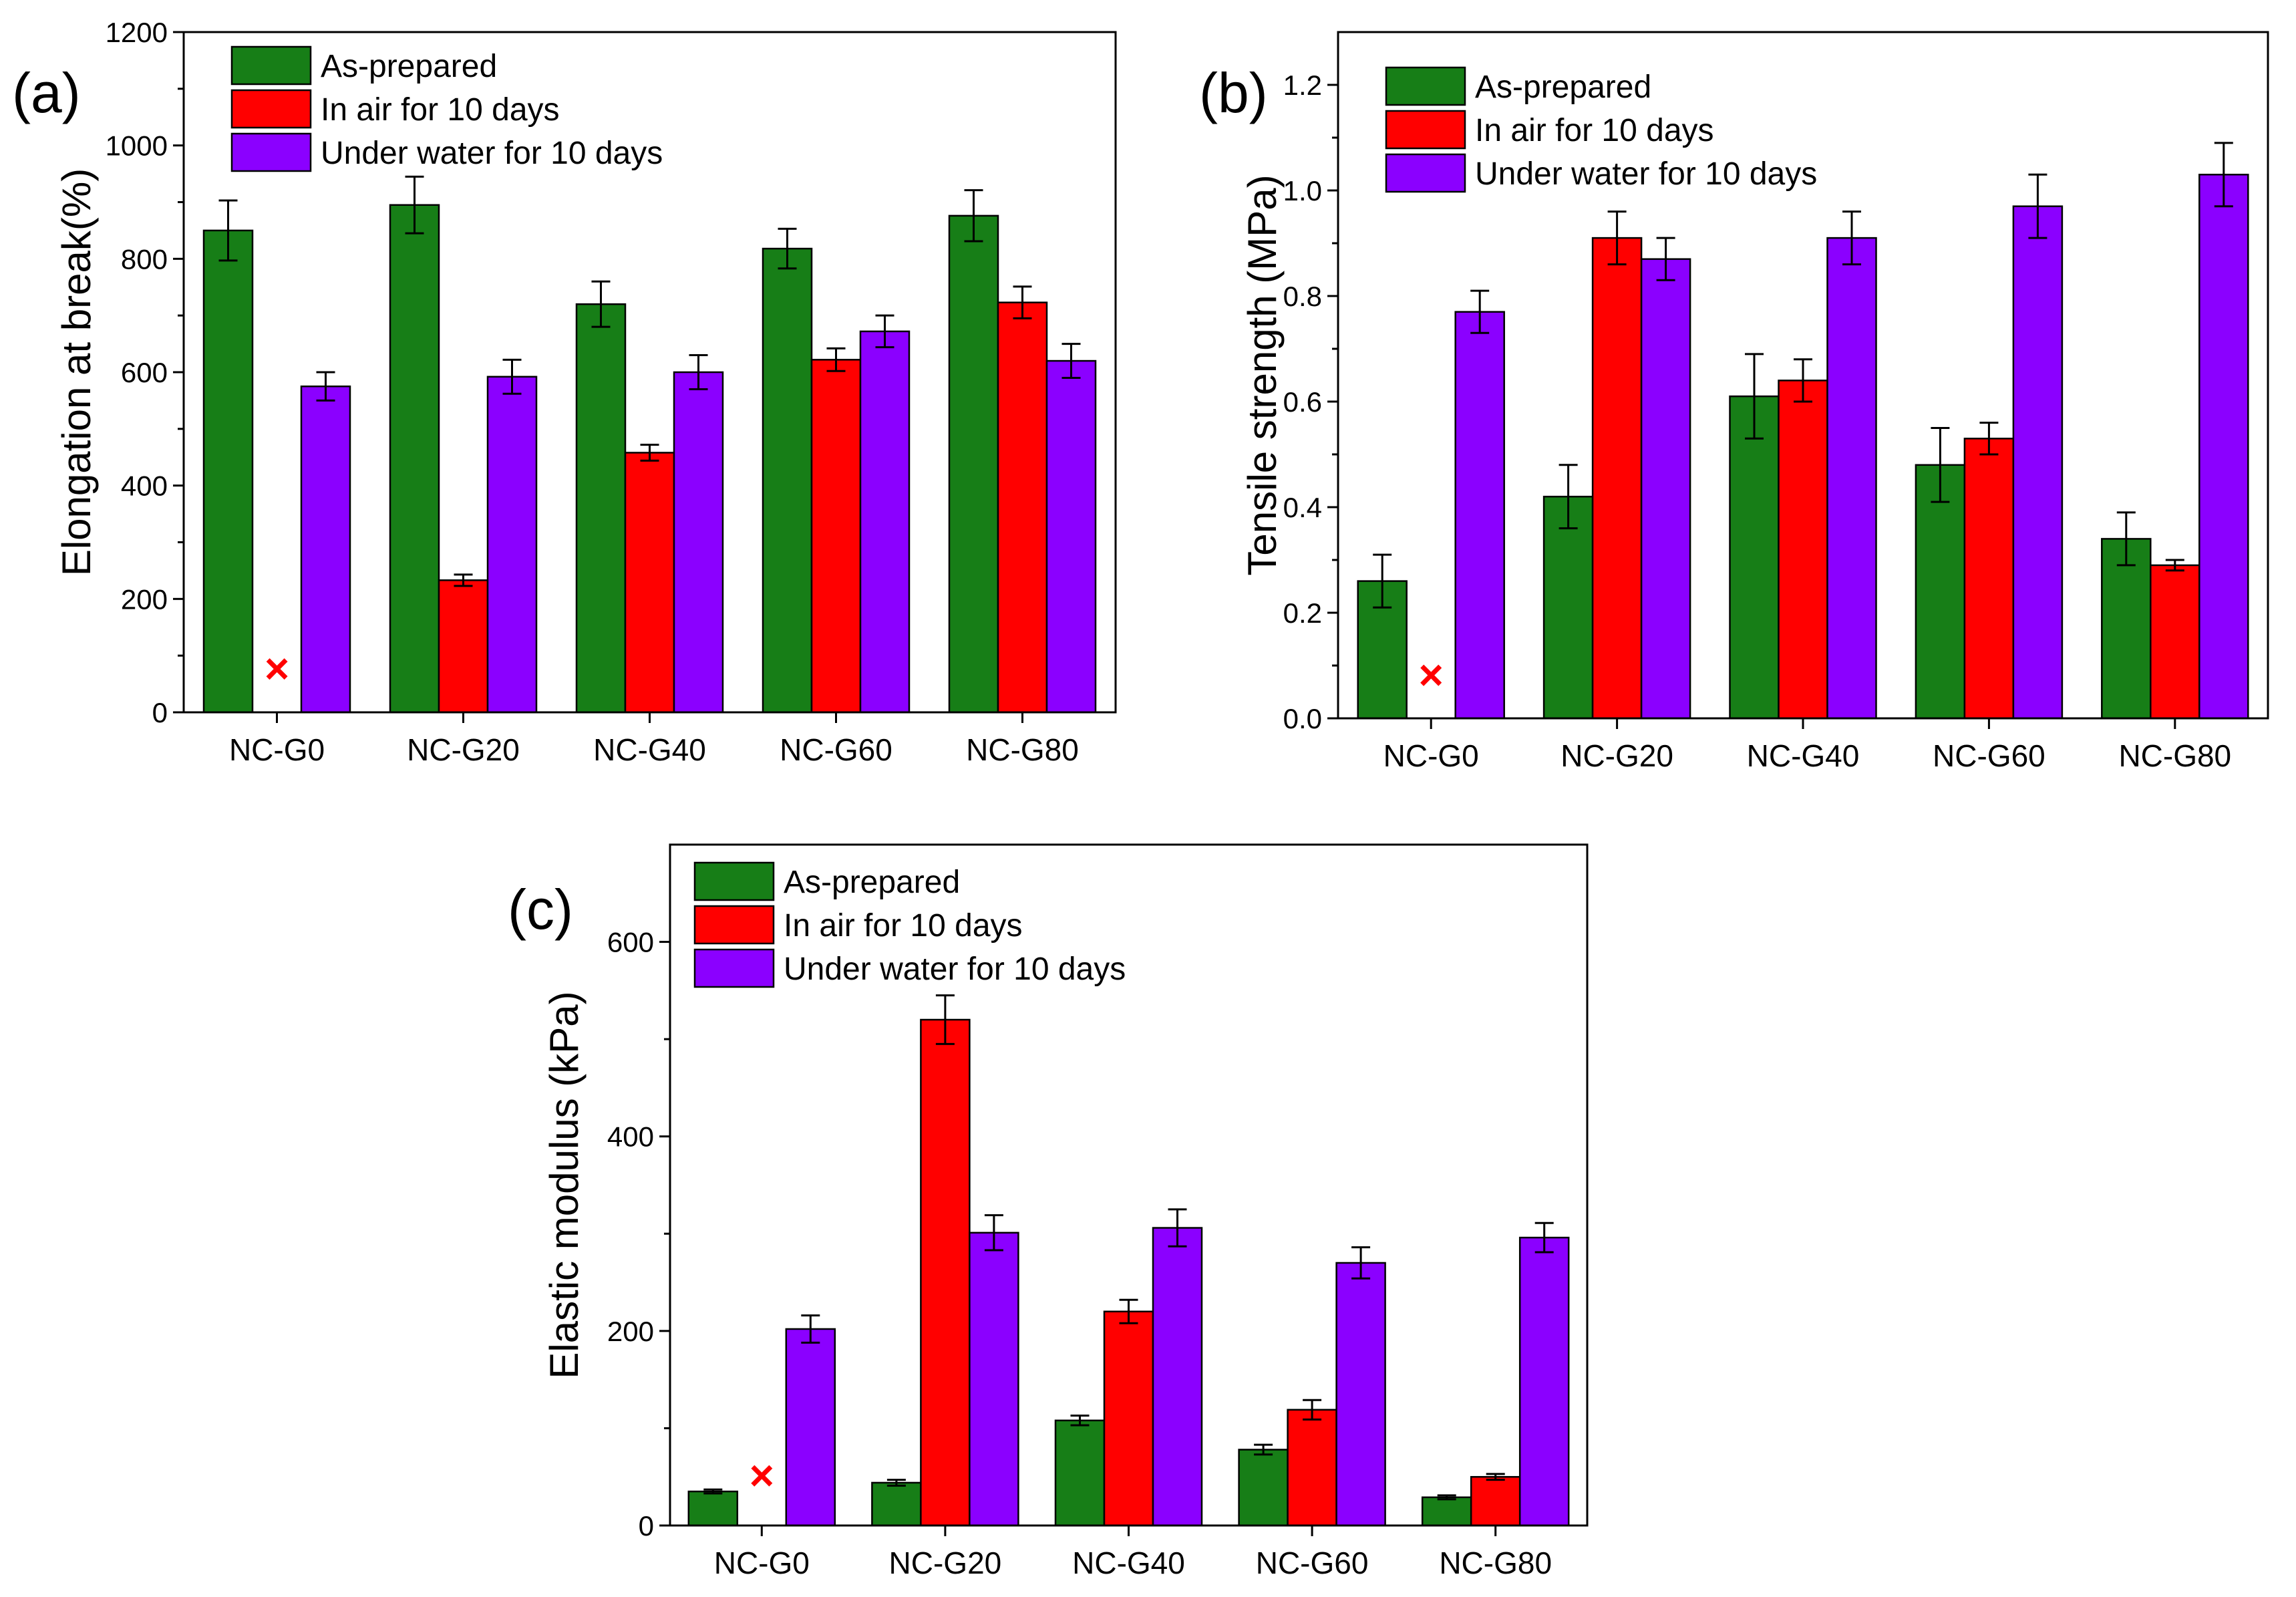  I want to click on y-tick-label: 1.2, so click(1302, 85).